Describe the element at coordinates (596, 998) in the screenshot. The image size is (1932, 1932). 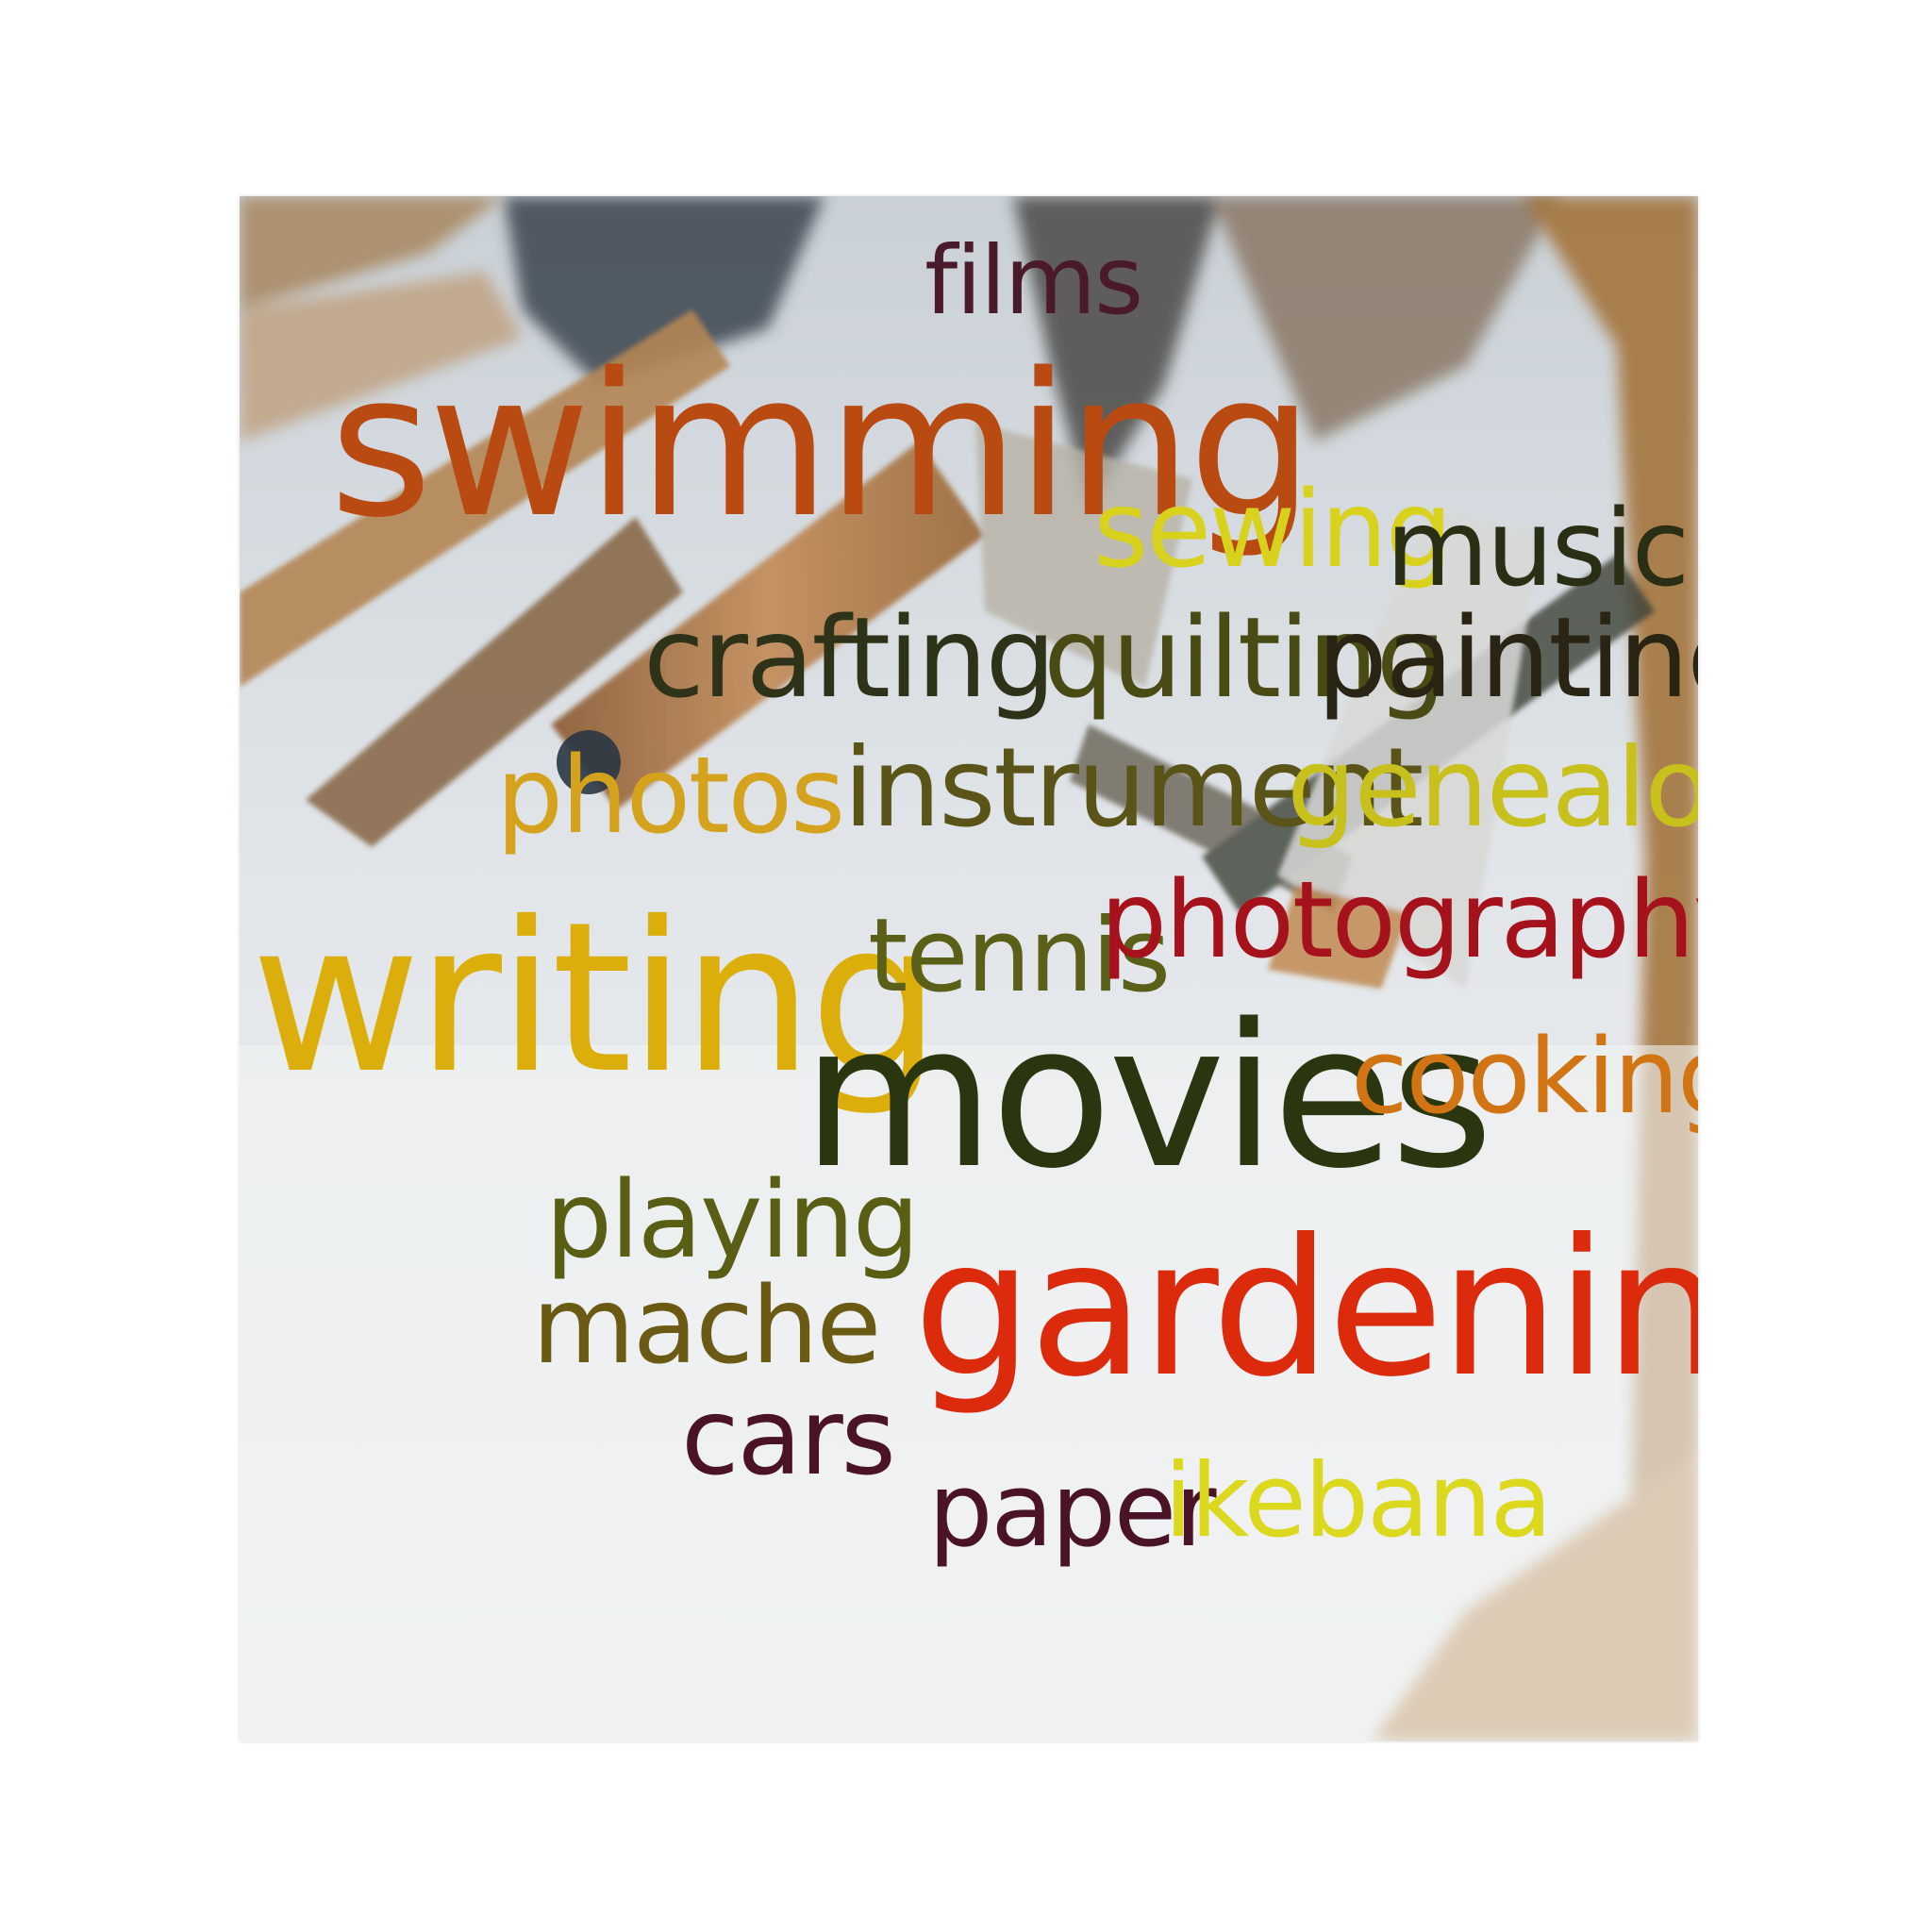
I see `word-writing: writing` at that location.